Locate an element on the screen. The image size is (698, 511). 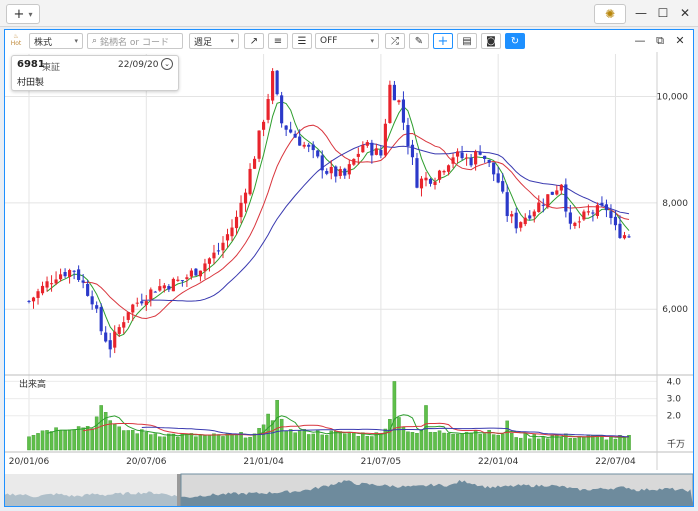
shuffle-icon: ⤮ is located at coordinates (395, 41).